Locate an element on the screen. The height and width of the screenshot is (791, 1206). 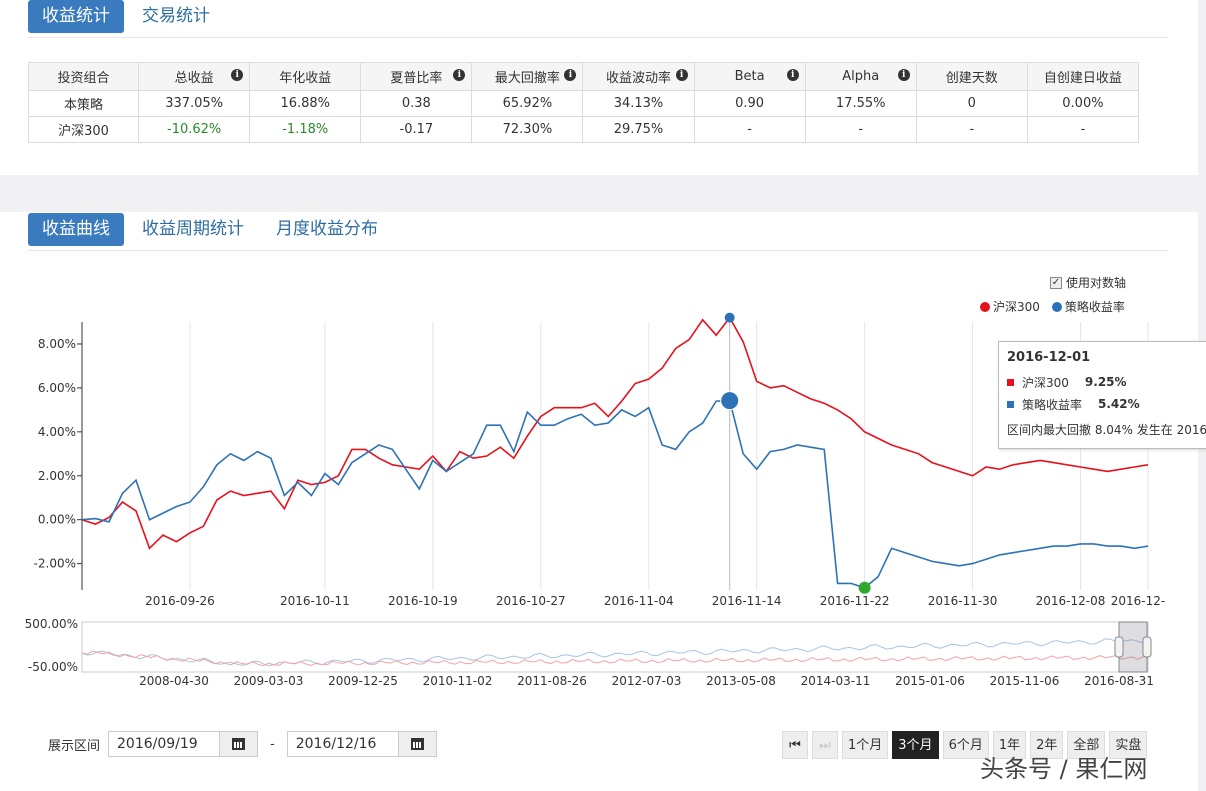
navigator-handle-left is located at coordinates (1119, 647).